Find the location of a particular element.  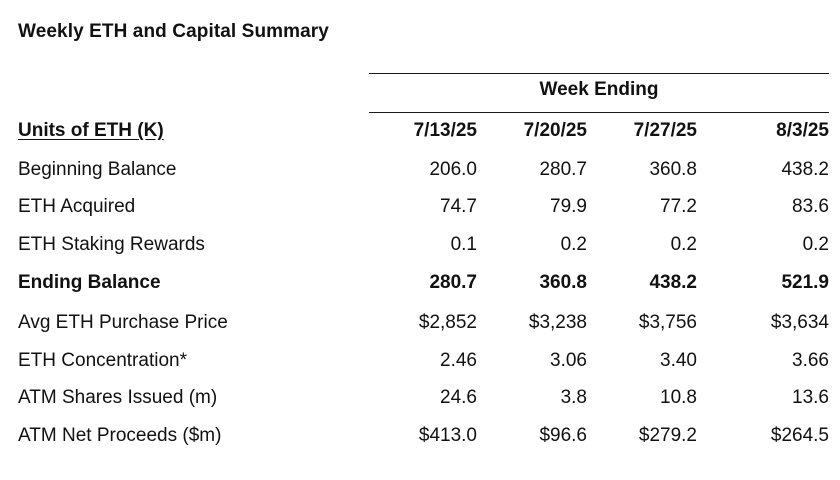

cell-week-1: 206.0 is located at coordinates (453, 169).